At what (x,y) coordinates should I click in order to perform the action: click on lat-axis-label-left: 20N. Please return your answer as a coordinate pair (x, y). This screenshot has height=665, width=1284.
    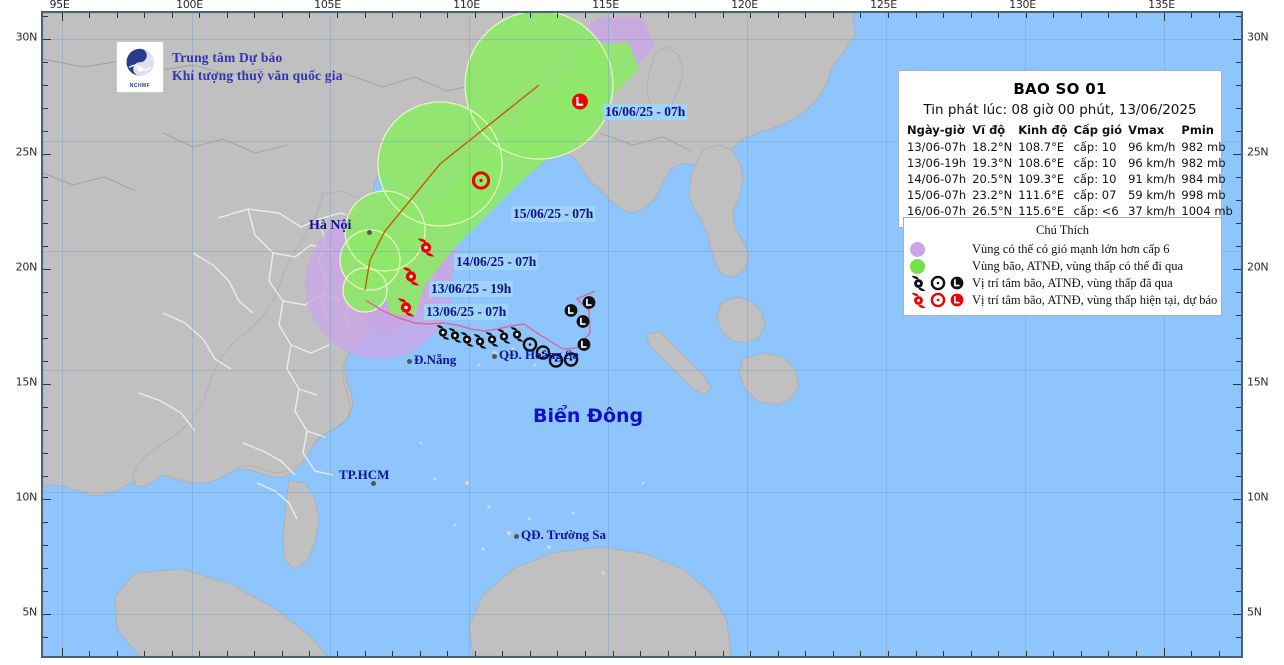
    Looking at the image, I should click on (26, 266).